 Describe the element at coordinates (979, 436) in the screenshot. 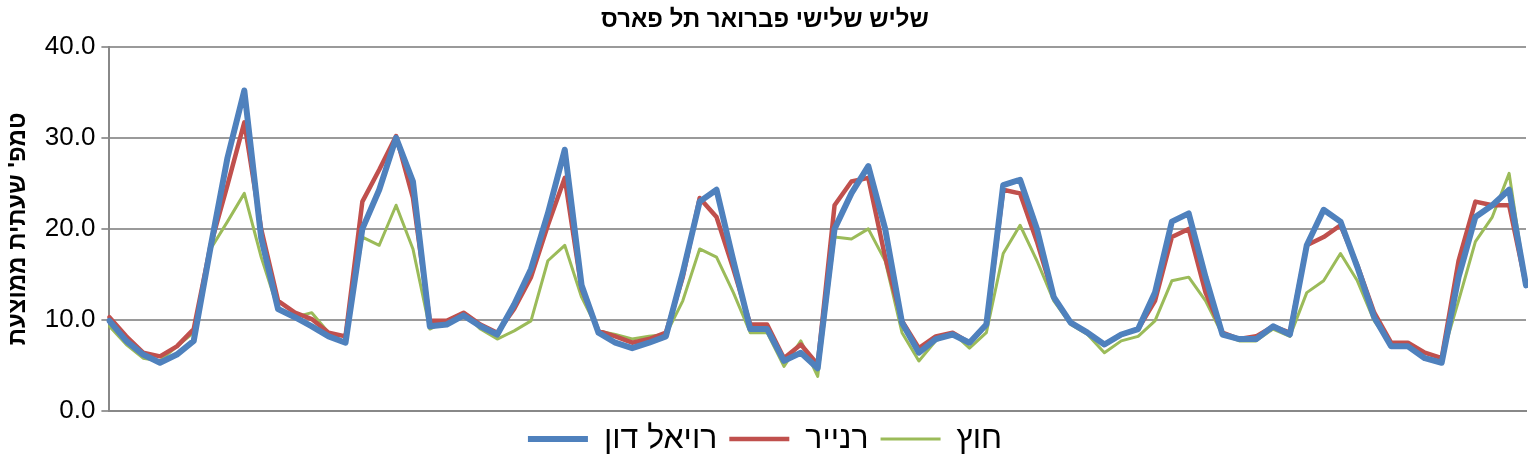

I see `legend-label: חוץ` at that location.